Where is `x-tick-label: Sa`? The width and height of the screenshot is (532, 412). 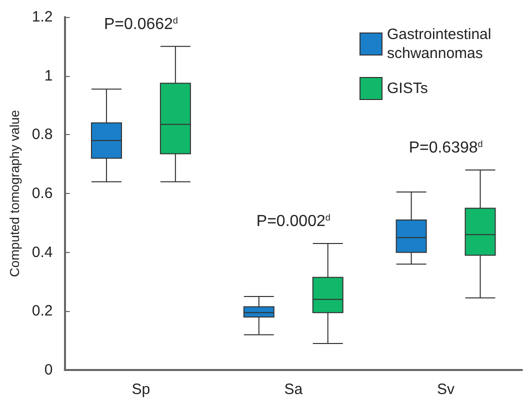
x-tick-label: Sa is located at coordinates (294, 389).